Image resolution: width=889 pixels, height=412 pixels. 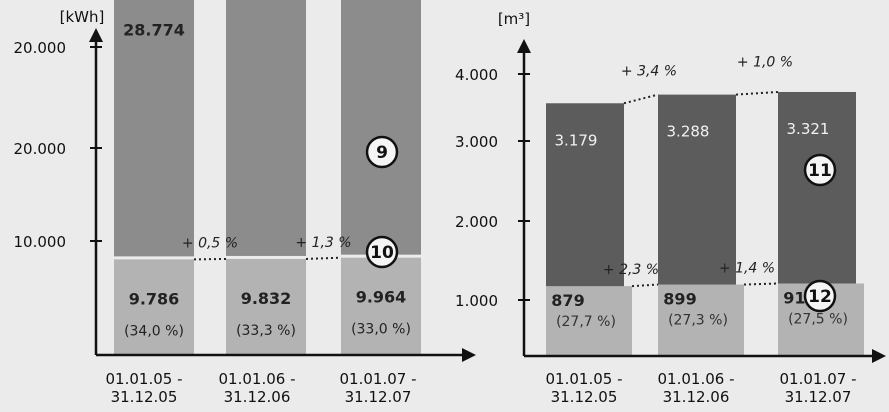 I want to click on bar-share-label: (27,5 %), so click(x=818, y=319).